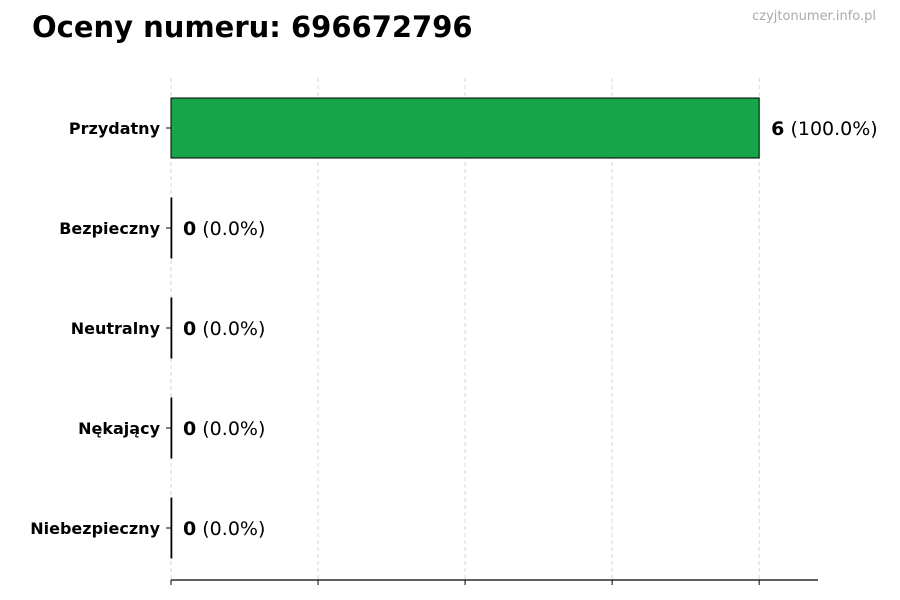 The width and height of the screenshot is (900, 600). Describe the element at coordinates (95, 528) in the screenshot. I see `category-label: Niebezpieczny` at that location.